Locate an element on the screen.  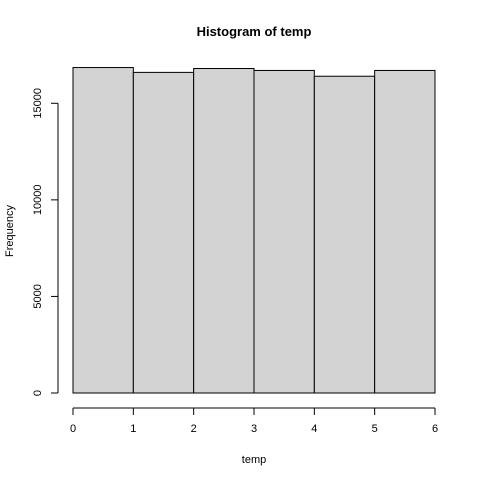
y-axis-label: Frequency is located at coordinates (10, 231).